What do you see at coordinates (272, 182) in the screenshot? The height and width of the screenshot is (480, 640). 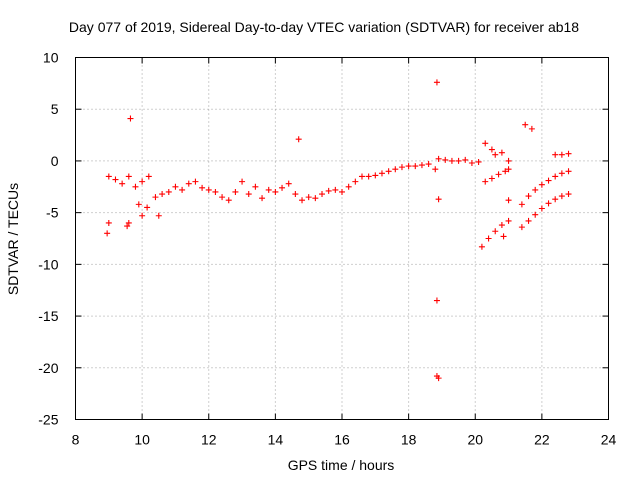 I see `series-main-band` at bounding box center [272, 182].